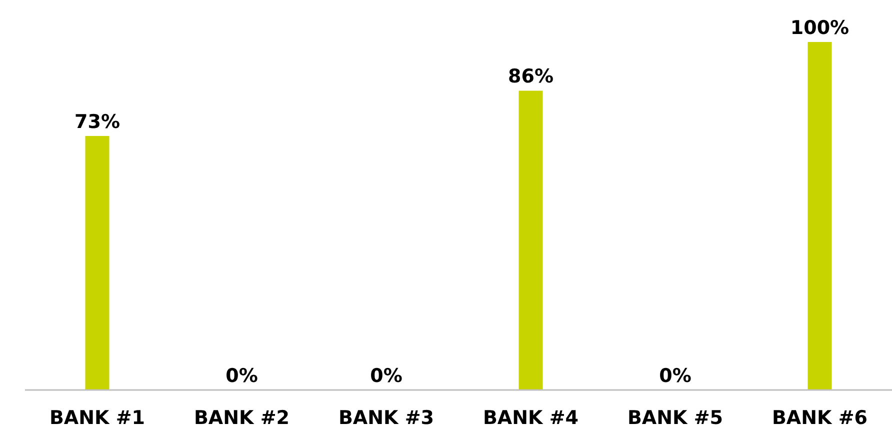  What do you see at coordinates (97, 121) in the screenshot?
I see `data-label: 73%` at bounding box center [97, 121].